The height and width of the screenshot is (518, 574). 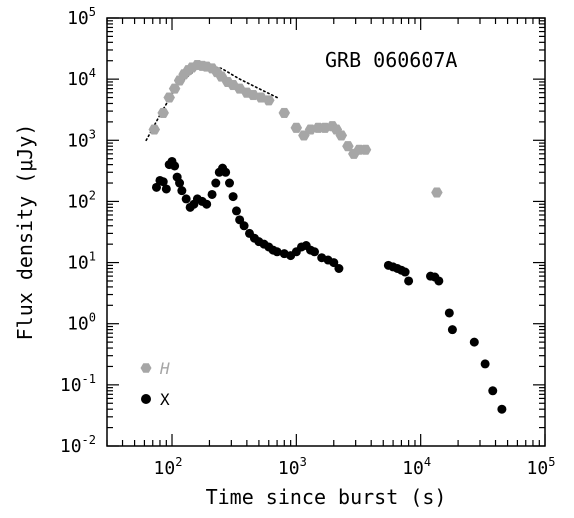 I want to click on legend-marker-x, so click(x=146, y=399).